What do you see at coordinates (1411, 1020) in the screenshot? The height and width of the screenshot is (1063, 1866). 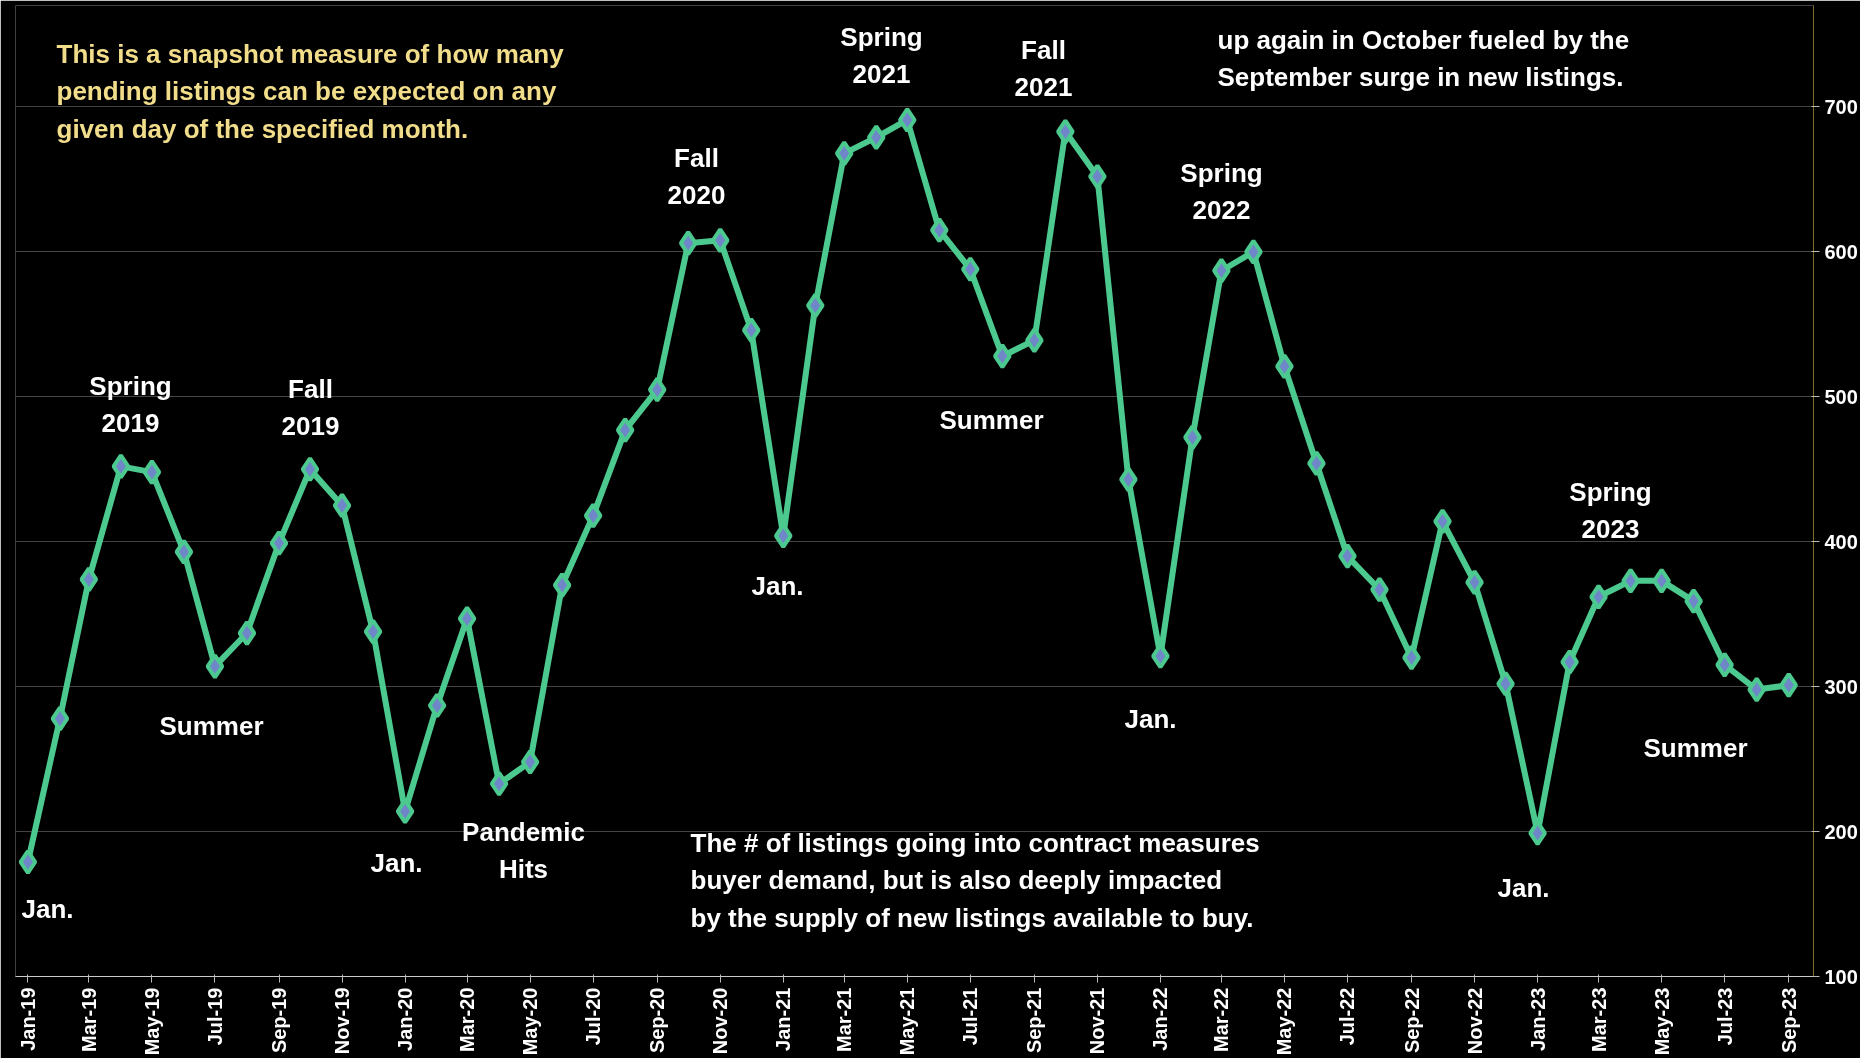 I see `x-tick-label: Sep-22` at bounding box center [1411, 1020].